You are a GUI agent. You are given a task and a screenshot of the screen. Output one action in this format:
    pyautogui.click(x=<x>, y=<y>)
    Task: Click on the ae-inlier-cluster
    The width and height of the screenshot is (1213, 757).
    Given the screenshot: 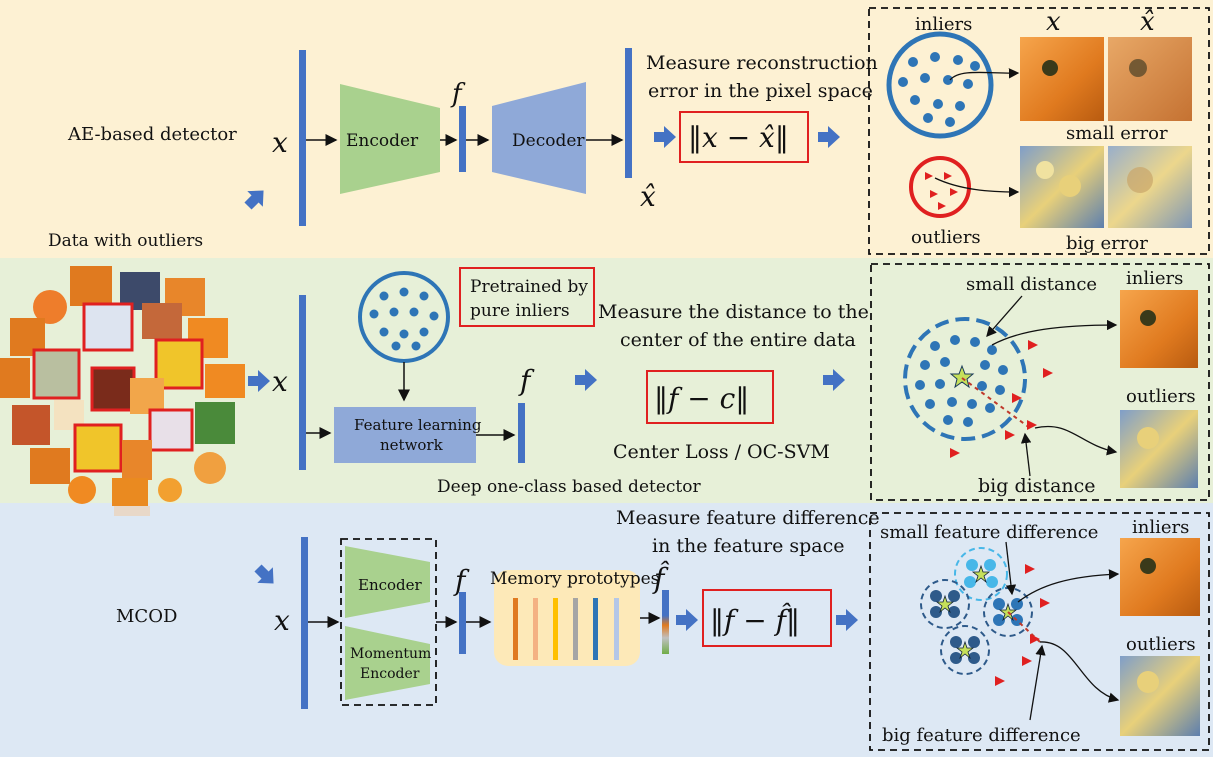 What is the action you would take?
    pyautogui.click(x=940, y=85)
    